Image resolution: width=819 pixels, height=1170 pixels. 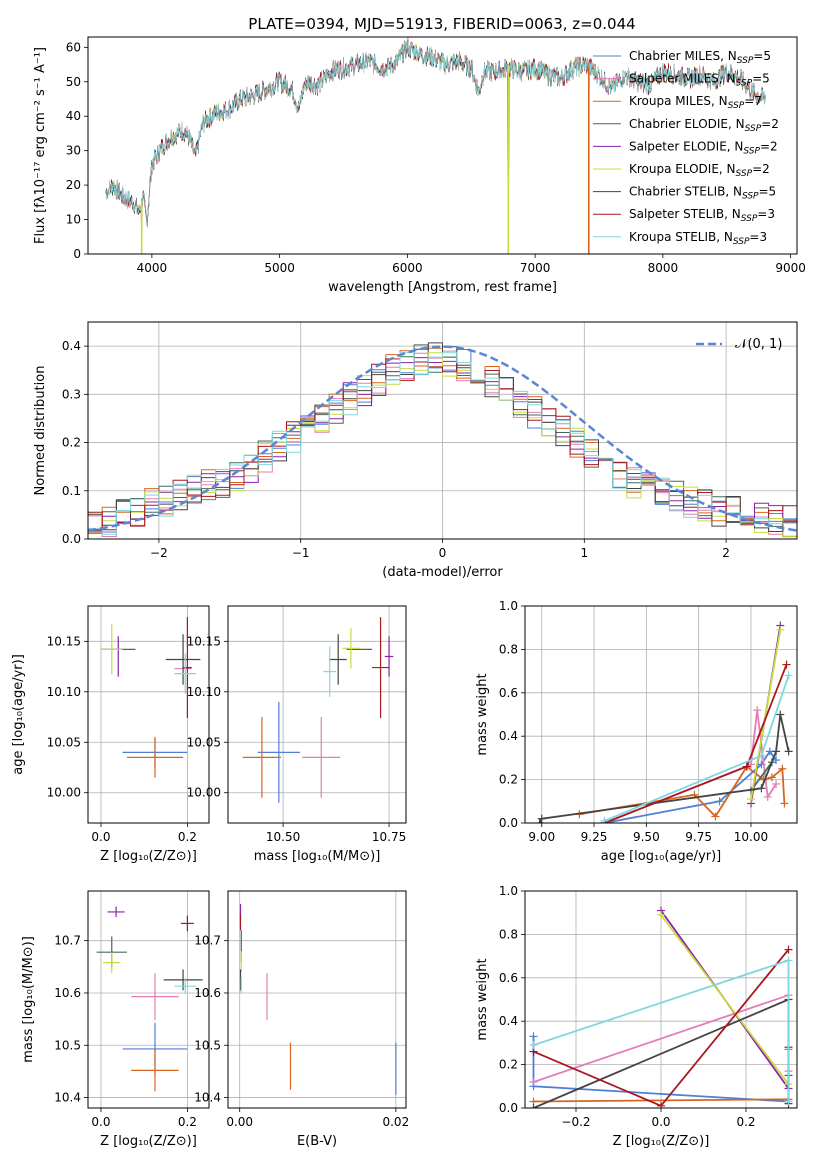 I want to click on x-tick-label: −0.2, so click(x=575, y=1122).